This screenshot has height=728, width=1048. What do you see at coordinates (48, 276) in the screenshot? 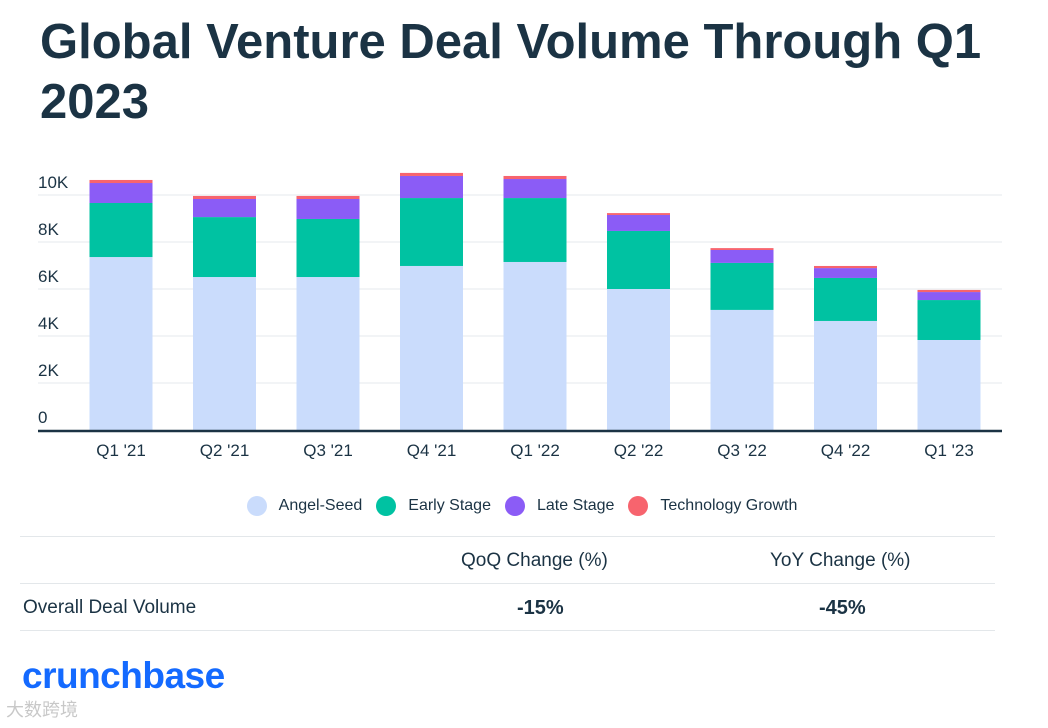
I see `y-tick-label: 6K` at bounding box center [48, 276].